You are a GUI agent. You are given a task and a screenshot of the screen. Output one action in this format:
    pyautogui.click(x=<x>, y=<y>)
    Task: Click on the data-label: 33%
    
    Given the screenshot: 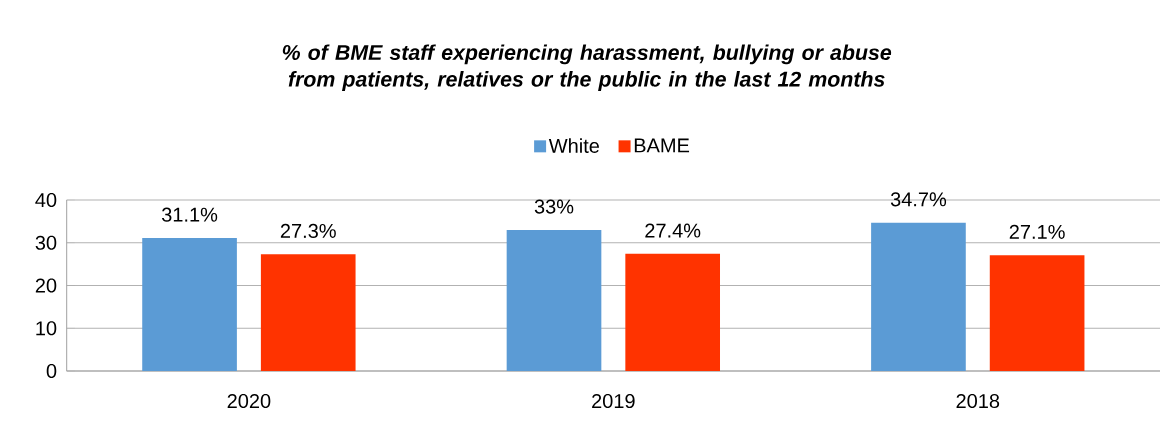 What is the action you would take?
    pyautogui.click(x=554, y=206)
    